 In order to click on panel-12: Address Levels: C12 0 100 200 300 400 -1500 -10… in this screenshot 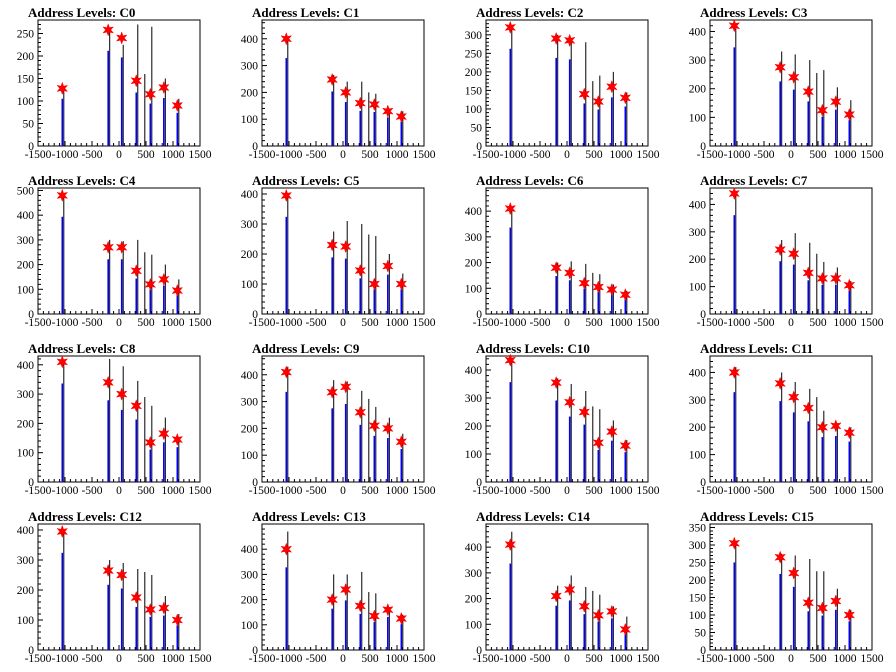, I will do `click(114, 587)`.